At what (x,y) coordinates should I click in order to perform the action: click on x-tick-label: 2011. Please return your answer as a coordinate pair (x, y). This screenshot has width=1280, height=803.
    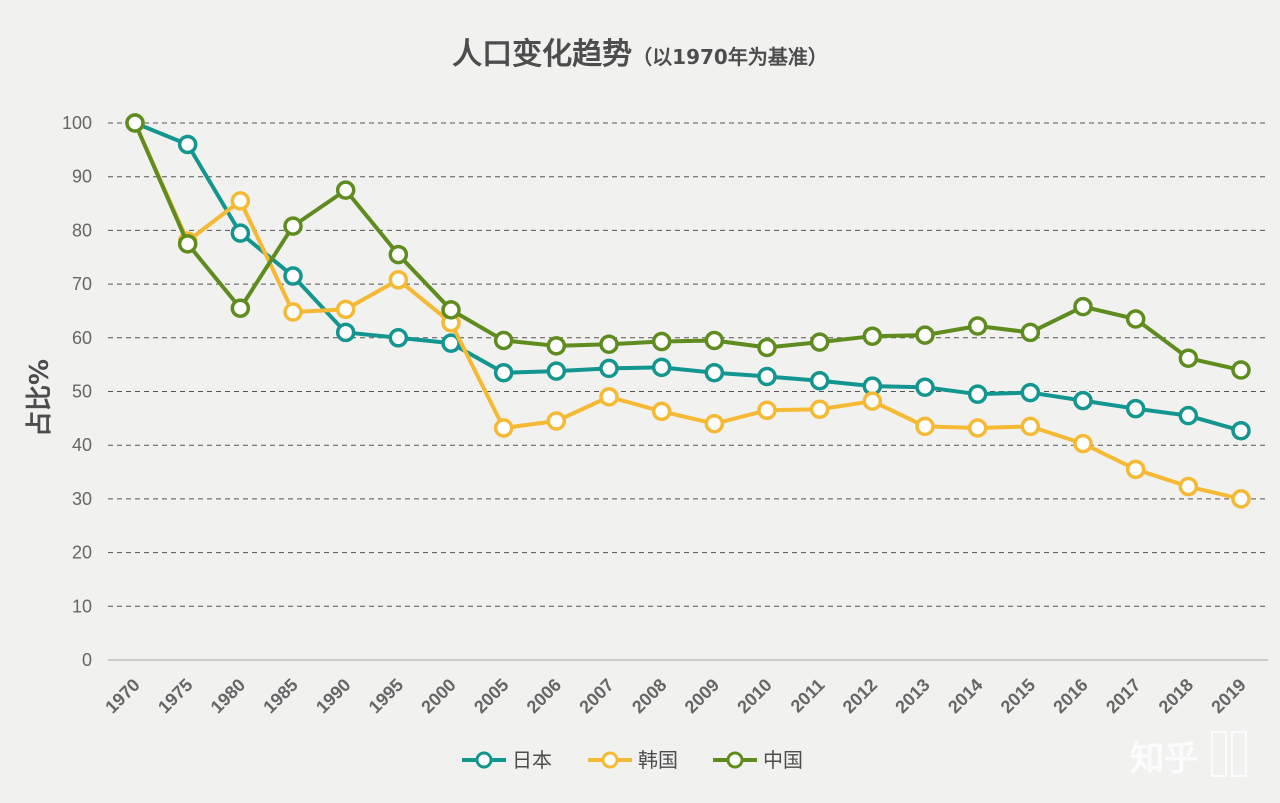
    Looking at the image, I should click on (808, 696).